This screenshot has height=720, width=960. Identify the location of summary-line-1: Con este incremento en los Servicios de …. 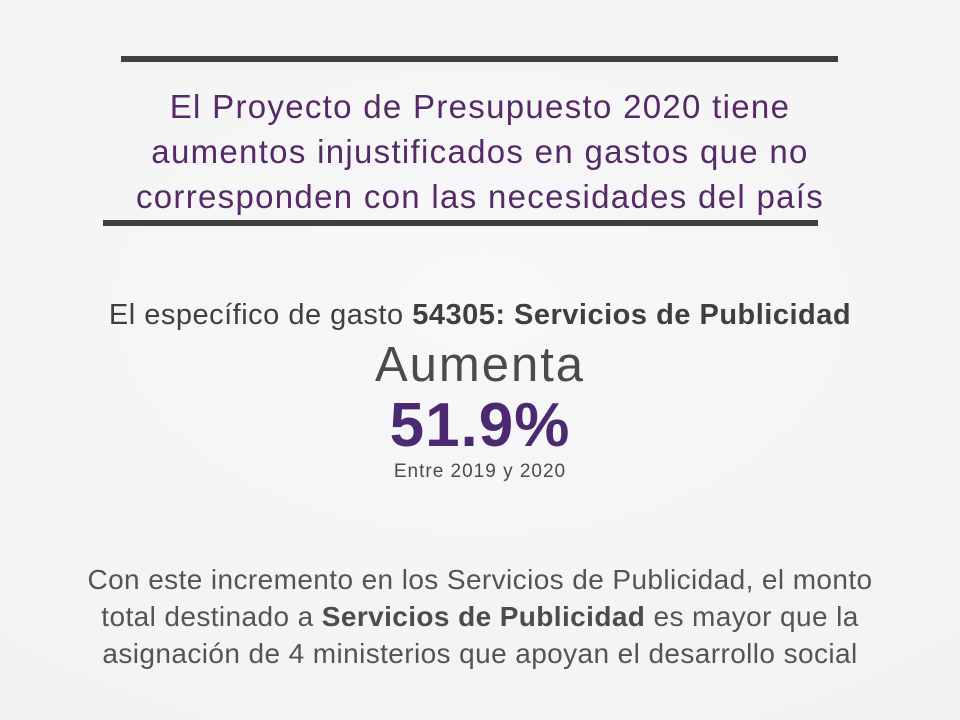
(480, 579).